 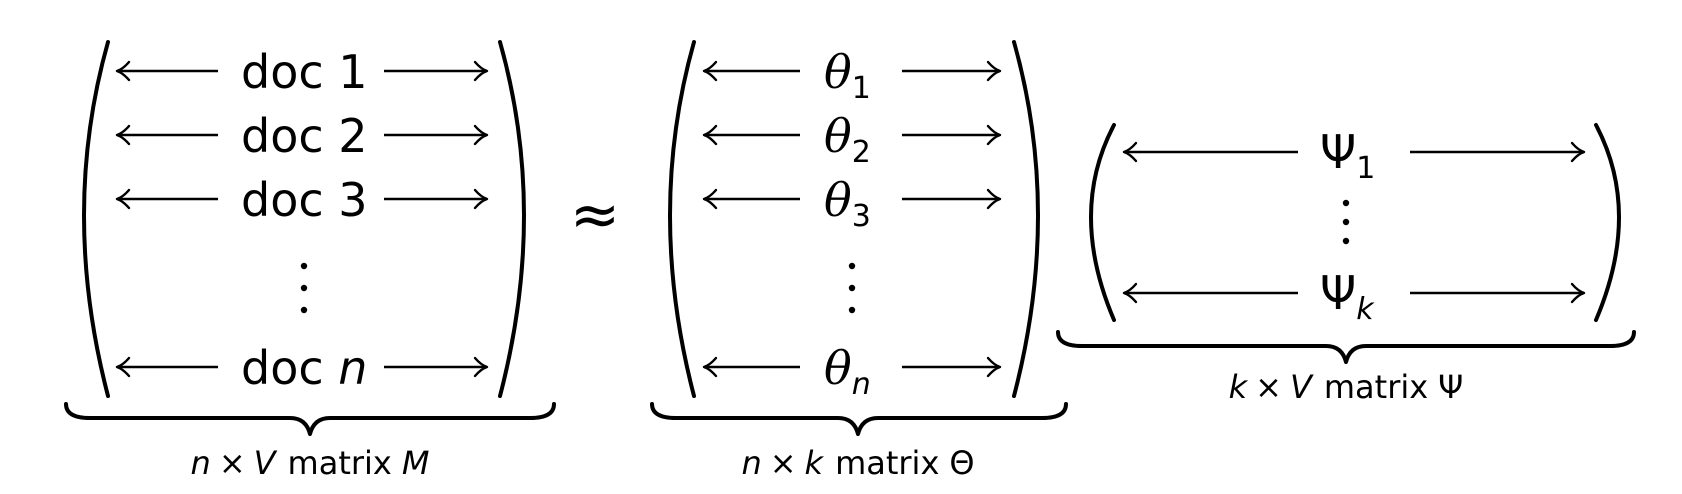 What do you see at coordinates (847, 203) in the screenshot?
I see `row-label: θ3` at bounding box center [847, 203].